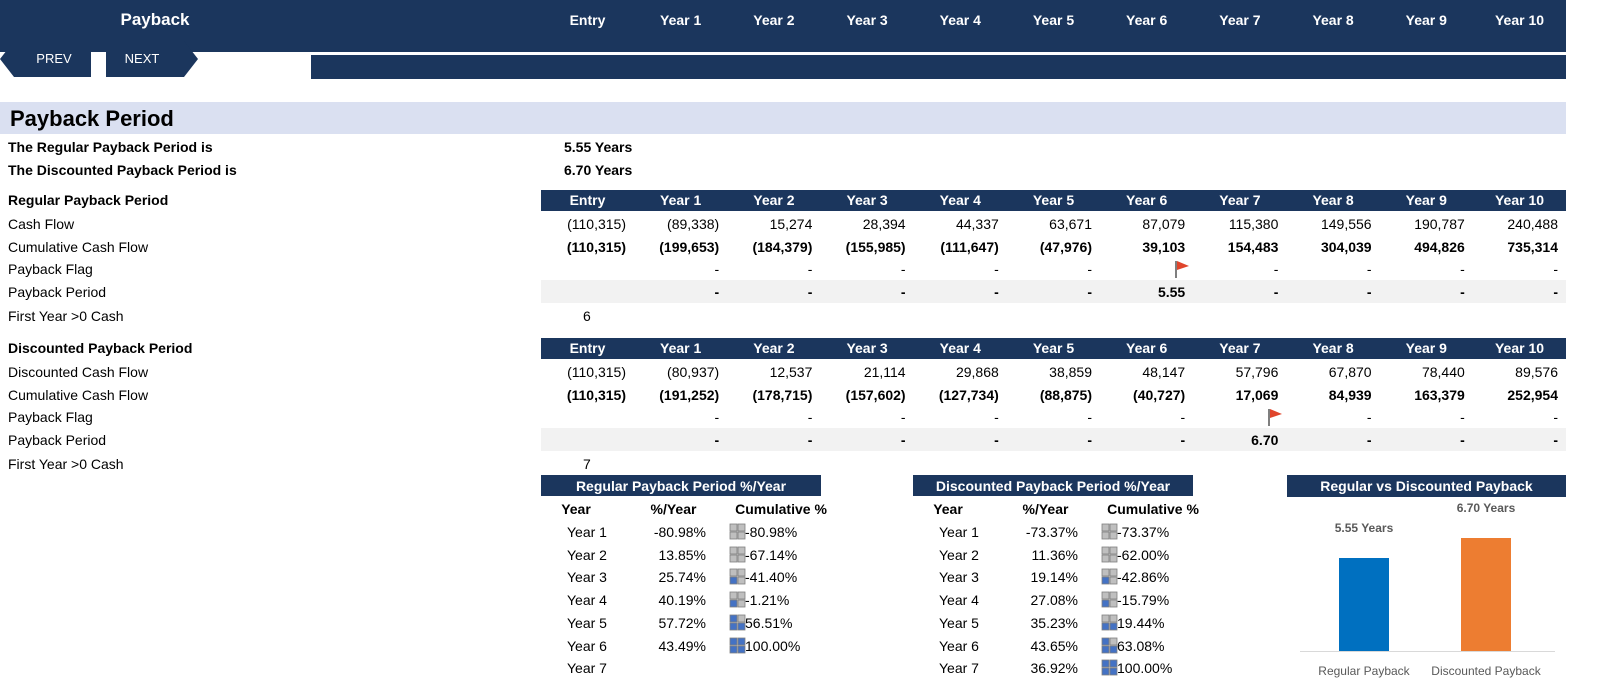  What do you see at coordinates (1153, 509) in the screenshot?
I see `pct-column: Cumulative %` at bounding box center [1153, 509].